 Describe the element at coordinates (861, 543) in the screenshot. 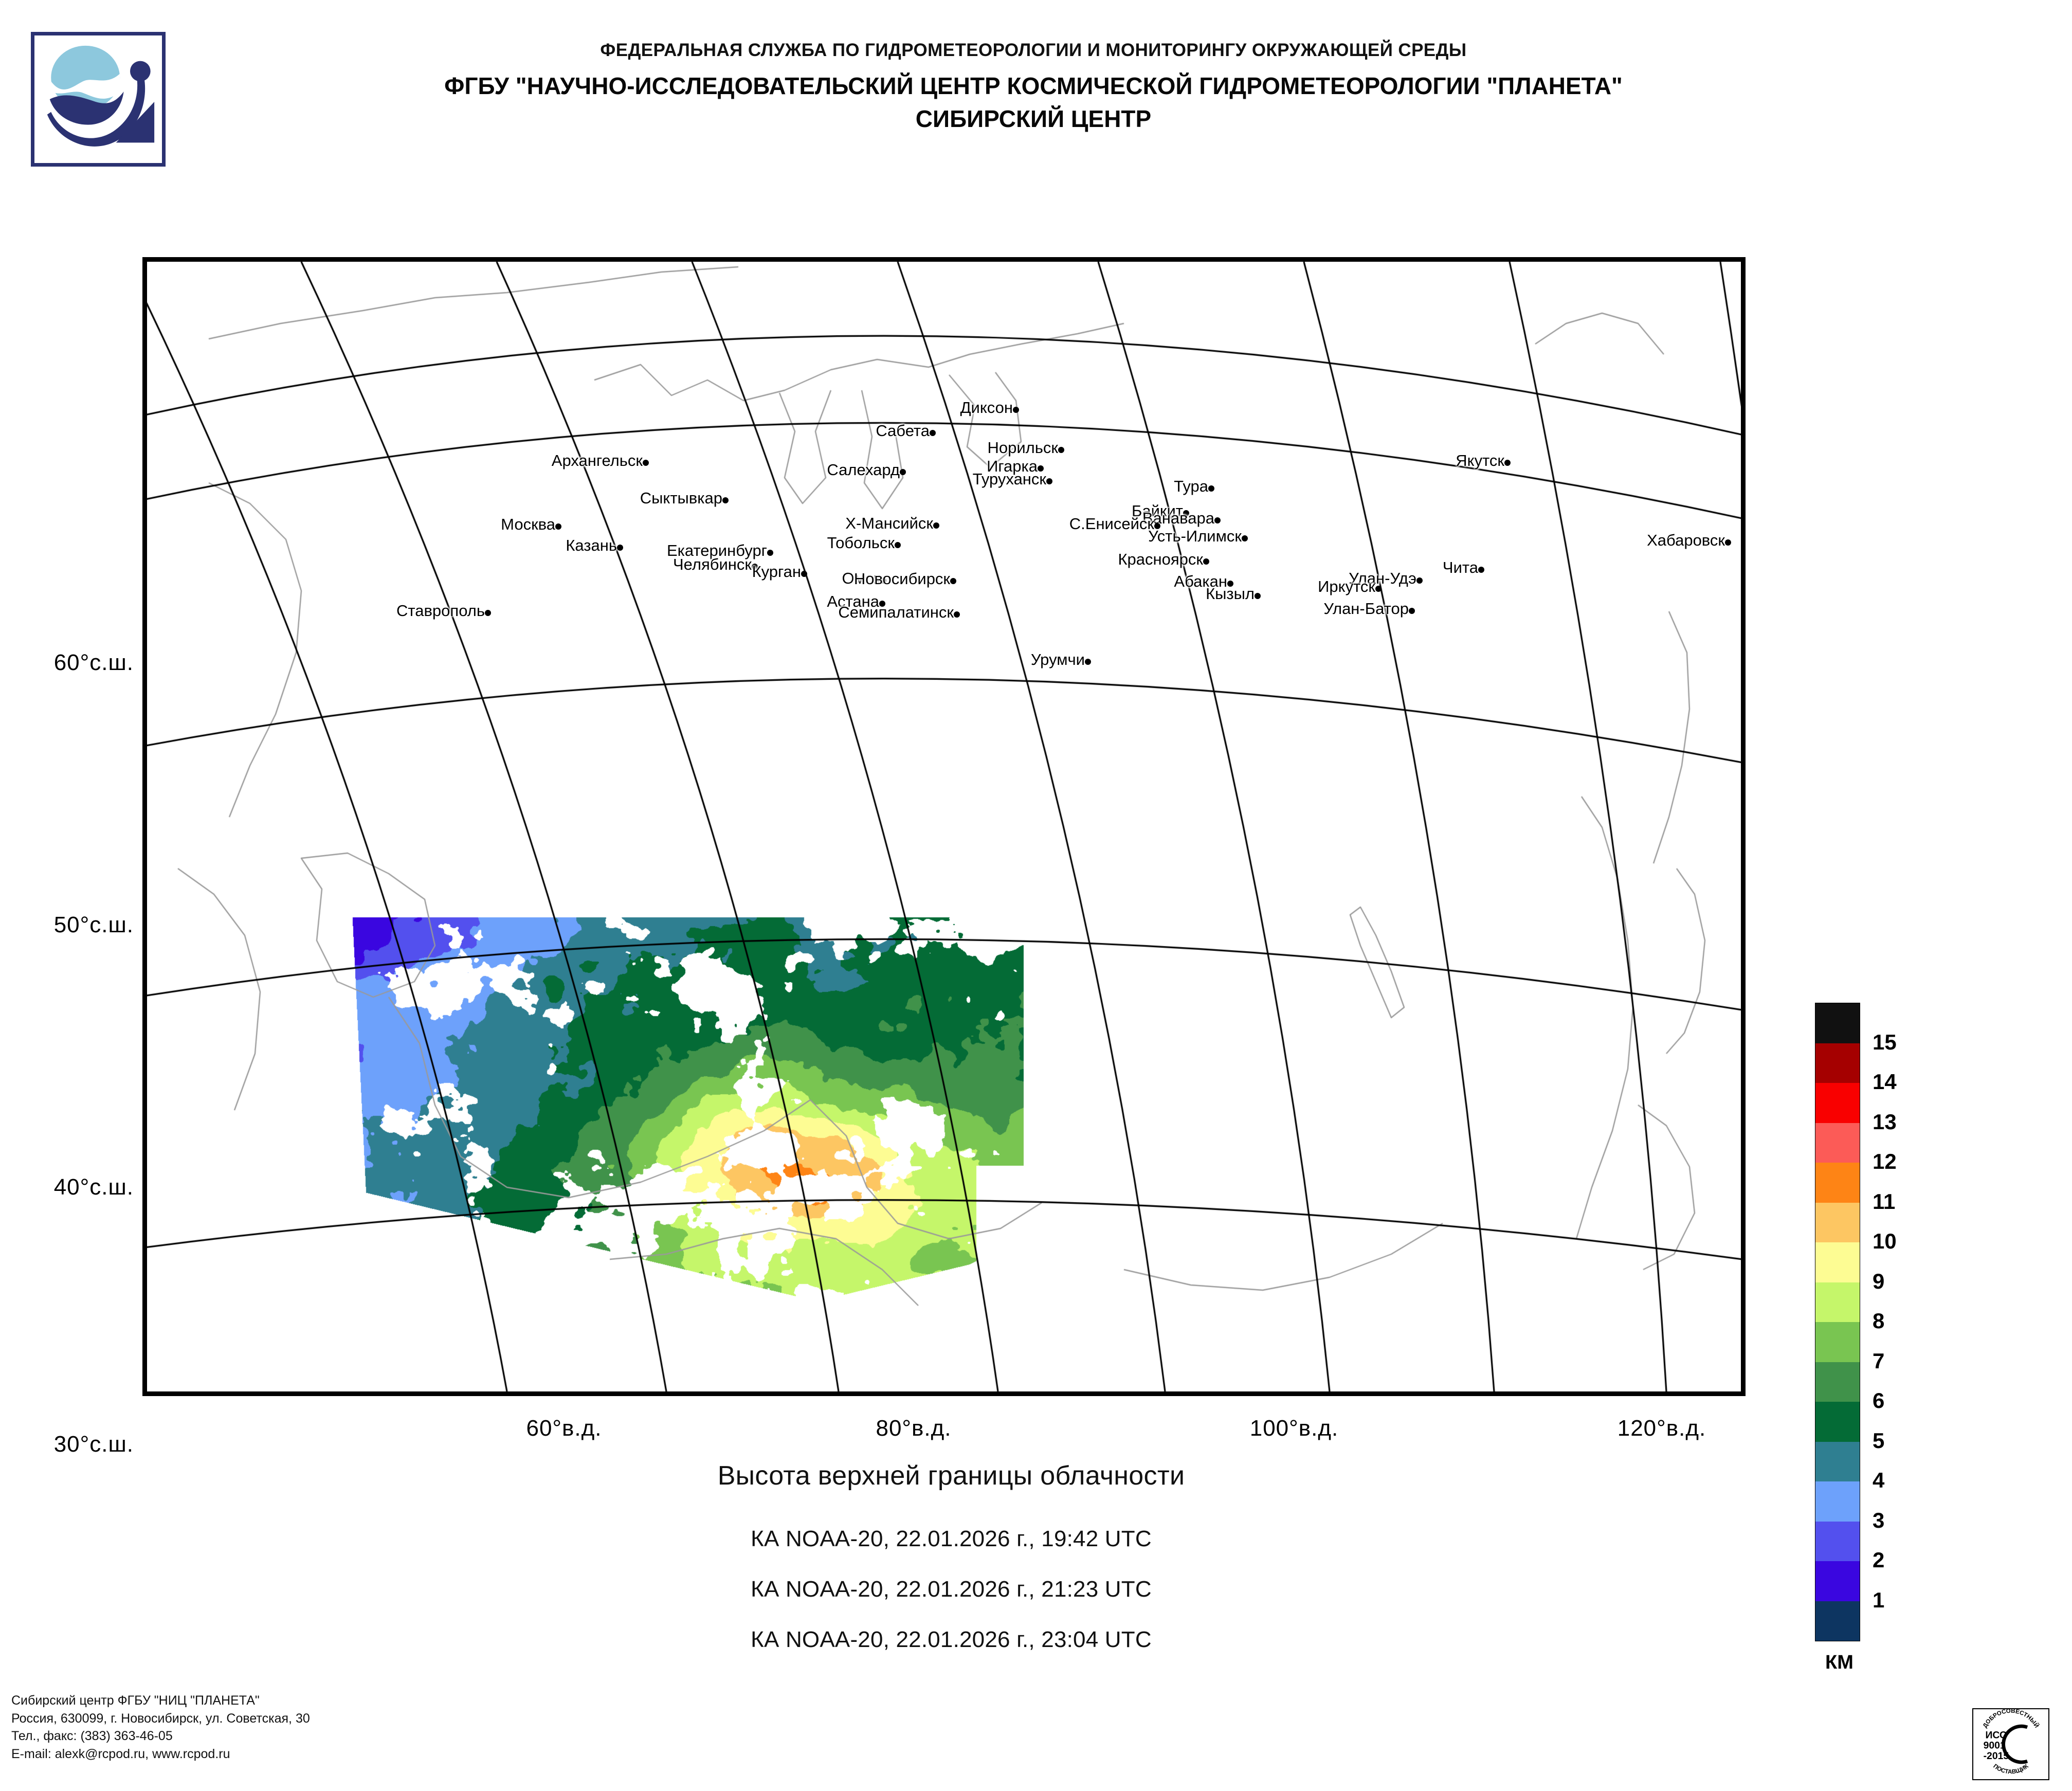

I see `city-label-Тобольск: Тобольск` at that location.